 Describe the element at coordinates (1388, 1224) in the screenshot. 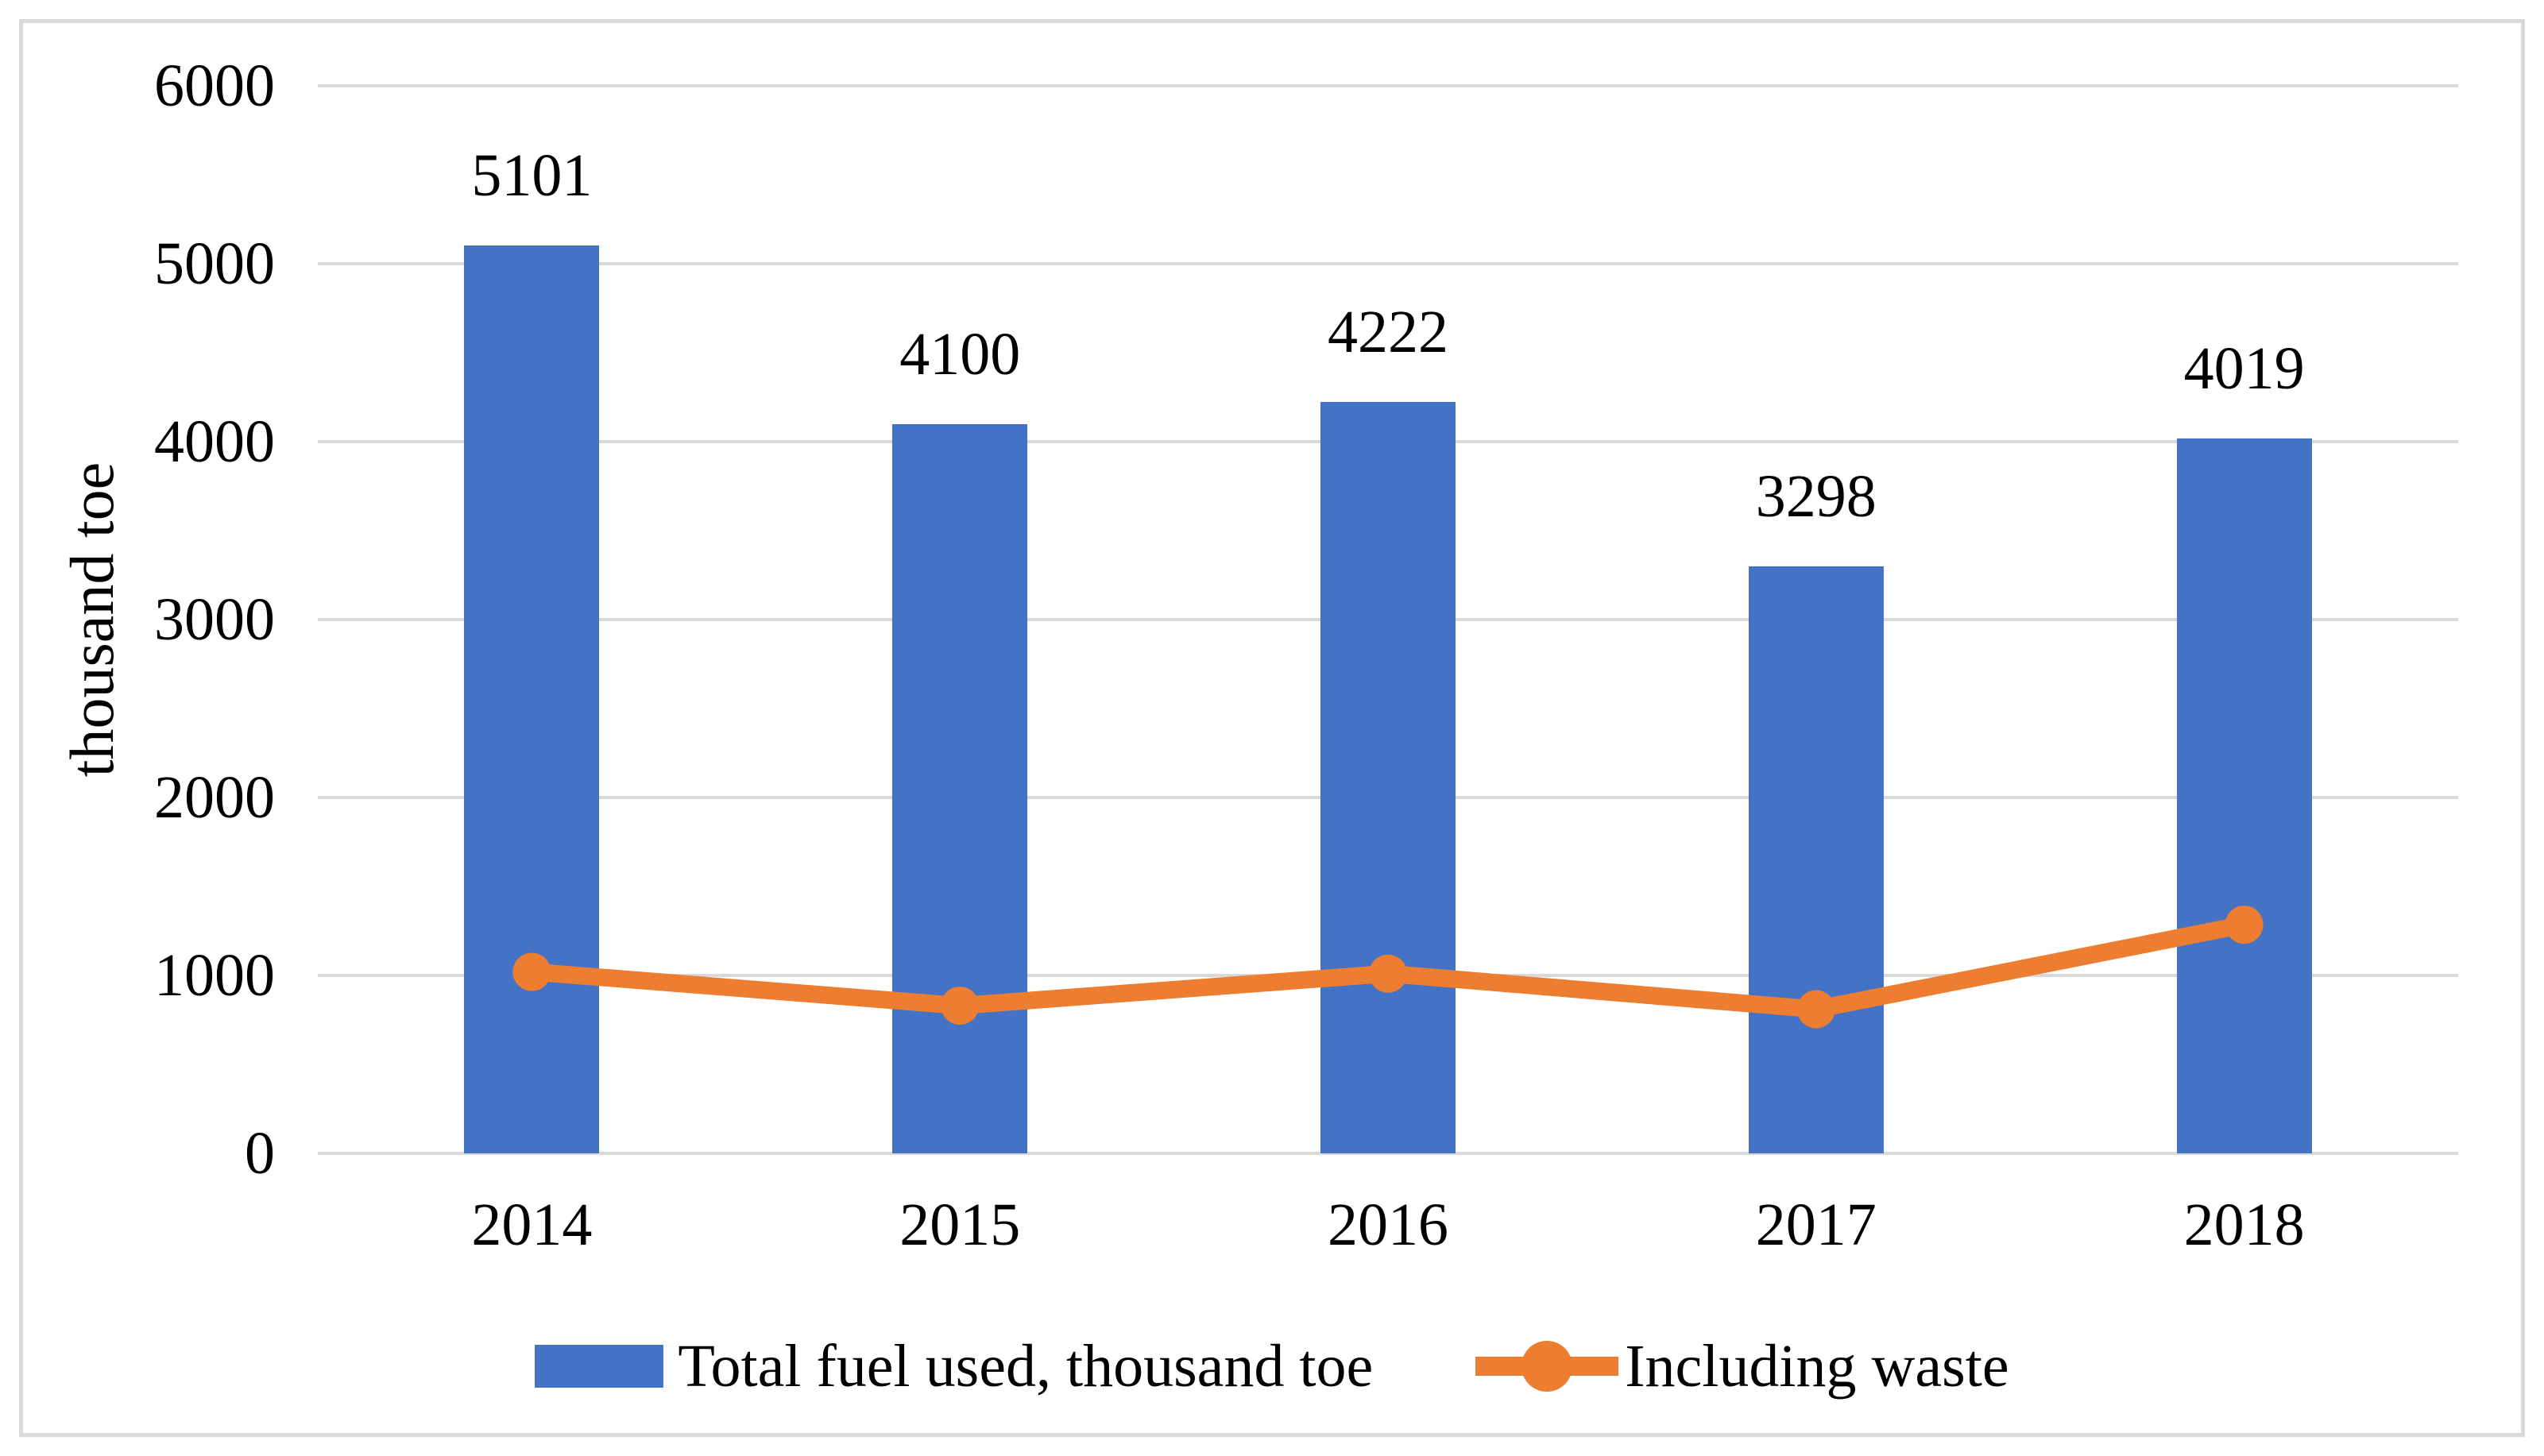

I see `x-axis-tick-label: 2016` at that location.